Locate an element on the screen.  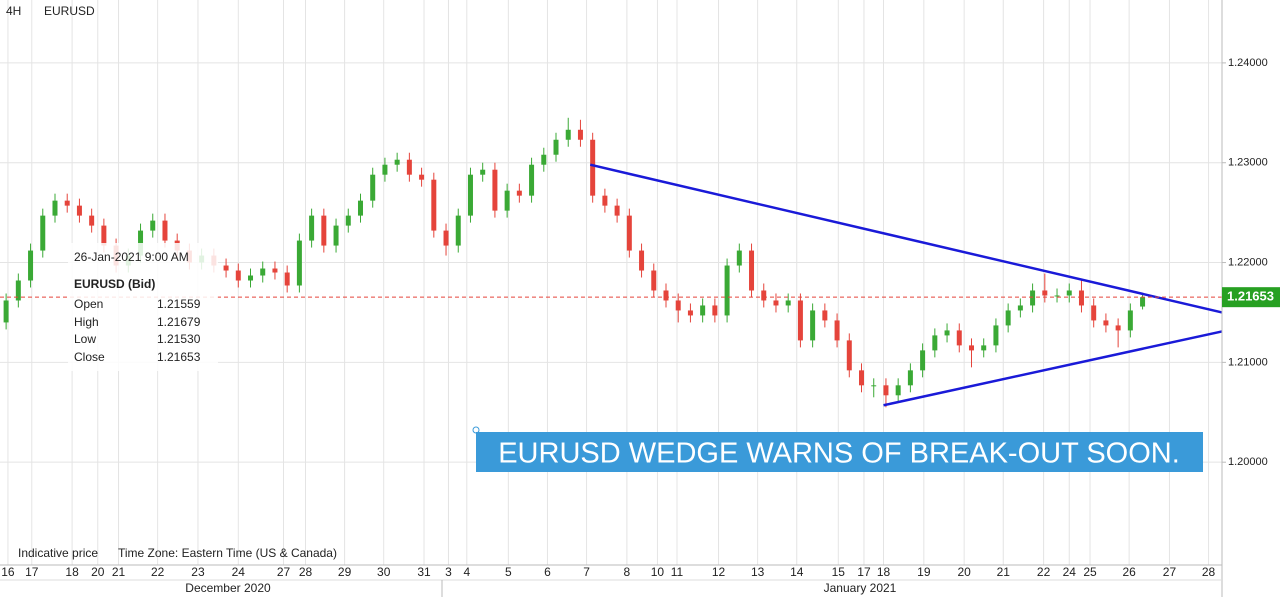
tooltip-box is located at coordinates (143, 307).